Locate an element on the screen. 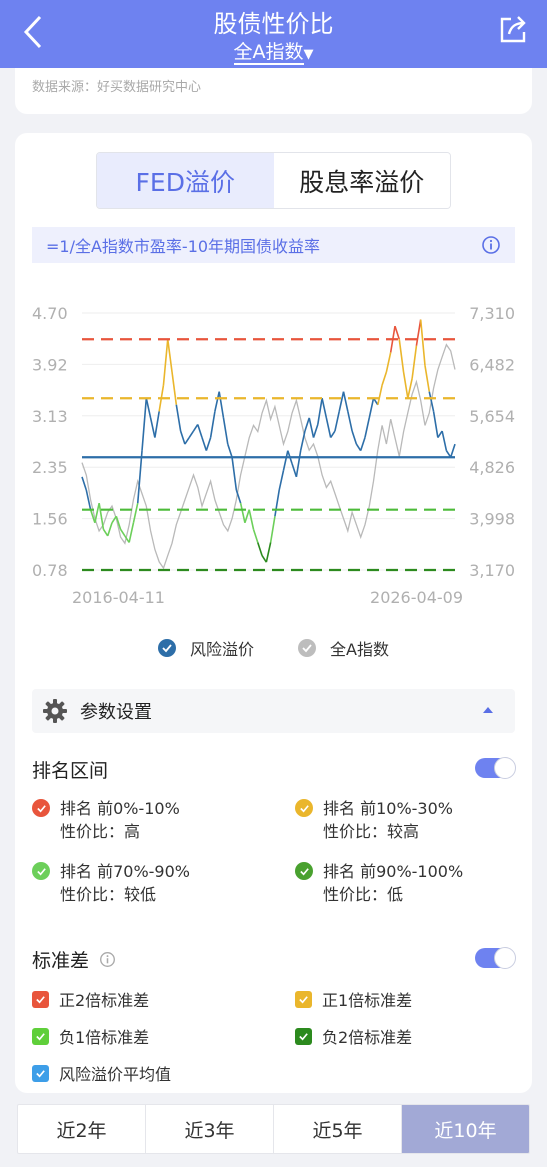 The width and height of the screenshot is (547, 1167). std-item-minus2: 负2倍标准差 is located at coordinates (353, 1036).